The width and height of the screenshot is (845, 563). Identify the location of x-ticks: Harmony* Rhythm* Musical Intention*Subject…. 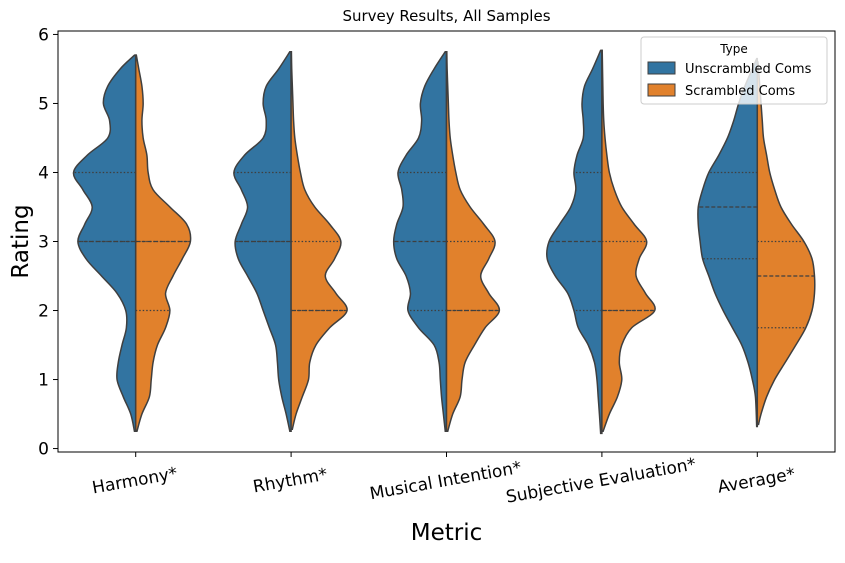
(444, 480).